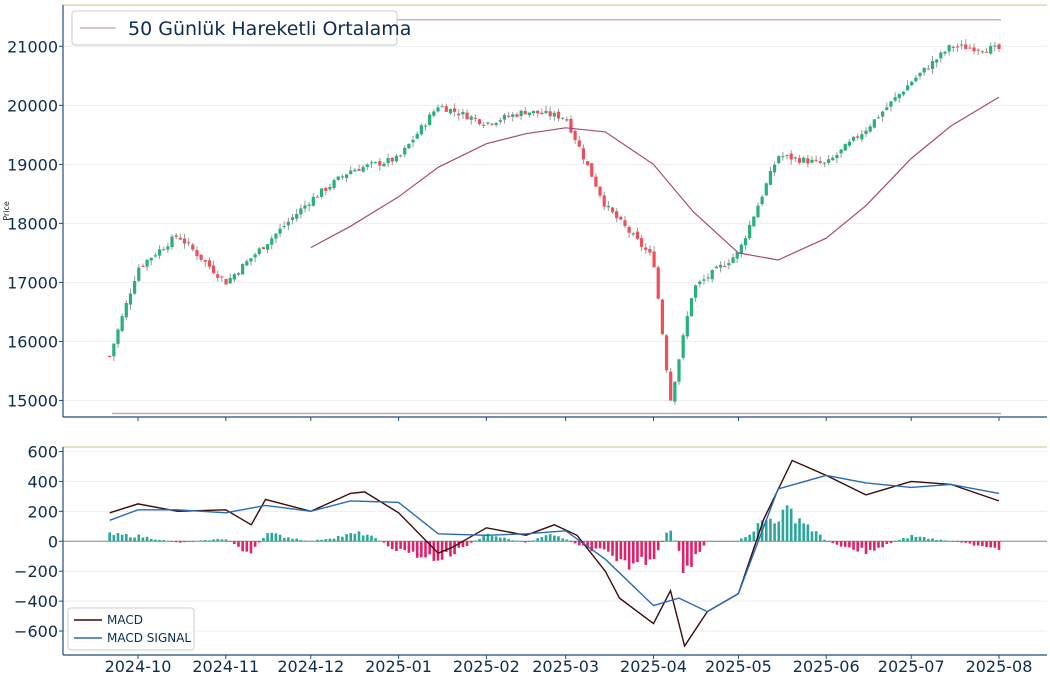 The height and width of the screenshot is (681, 1050). Describe the element at coordinates (131, 629) in the screenshot. I see `macd-legend: MACD MACD SIGNAL` at that location.